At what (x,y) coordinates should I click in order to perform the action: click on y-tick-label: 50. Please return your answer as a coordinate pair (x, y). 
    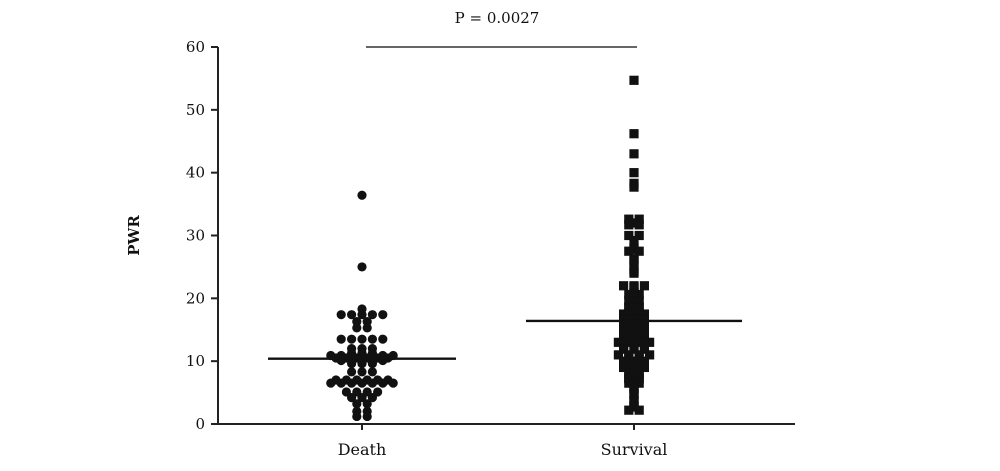
    Looking at the image, I should click on (195, 110).